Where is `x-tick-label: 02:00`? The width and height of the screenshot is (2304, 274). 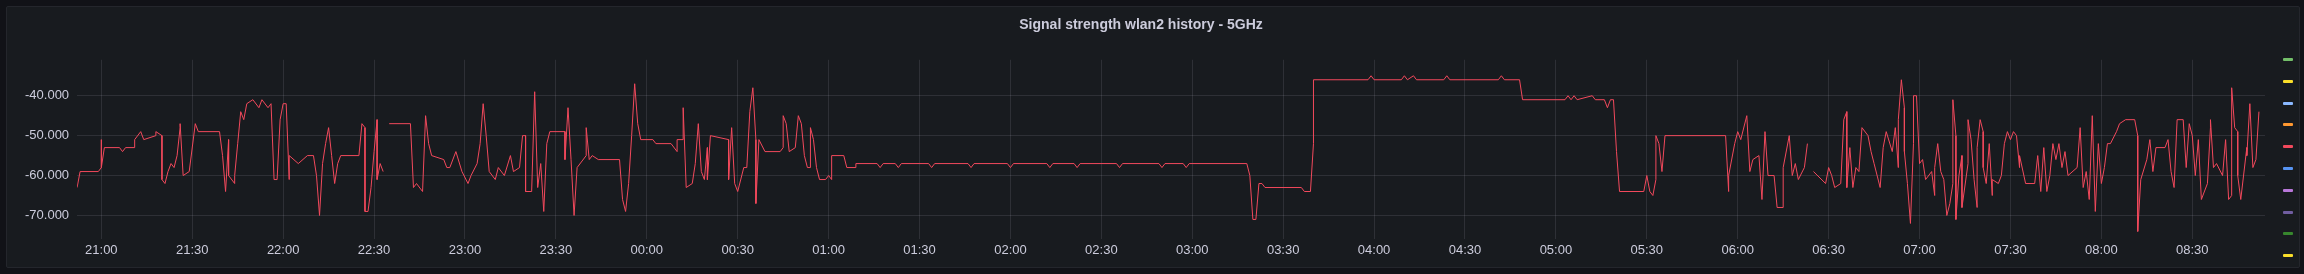
x-tick-label: 02:00 is located at coordinates (1010, 249).